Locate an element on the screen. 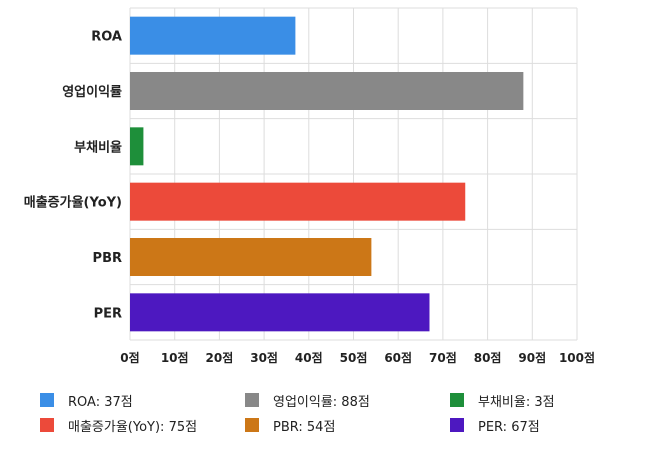  legend-item: ROA: 37점 is located at coordinates (86, 400).